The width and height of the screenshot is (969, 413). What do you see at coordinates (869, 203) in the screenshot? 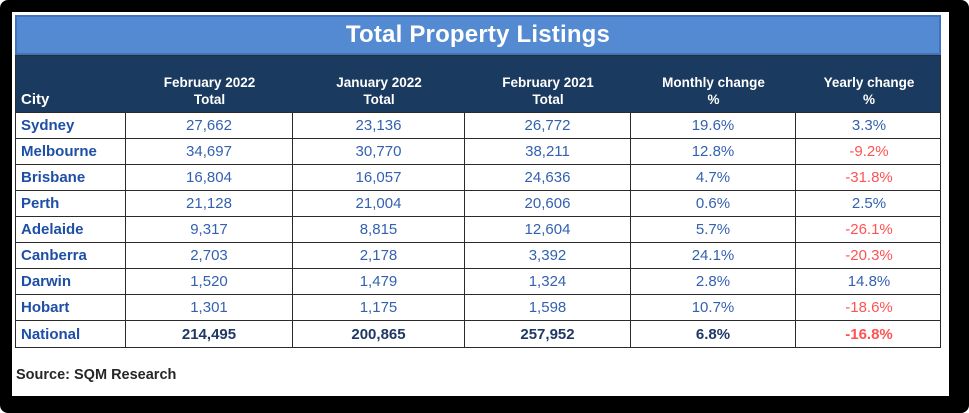
I see `value-cell: 2.5%` at bounding box center [869, 203].